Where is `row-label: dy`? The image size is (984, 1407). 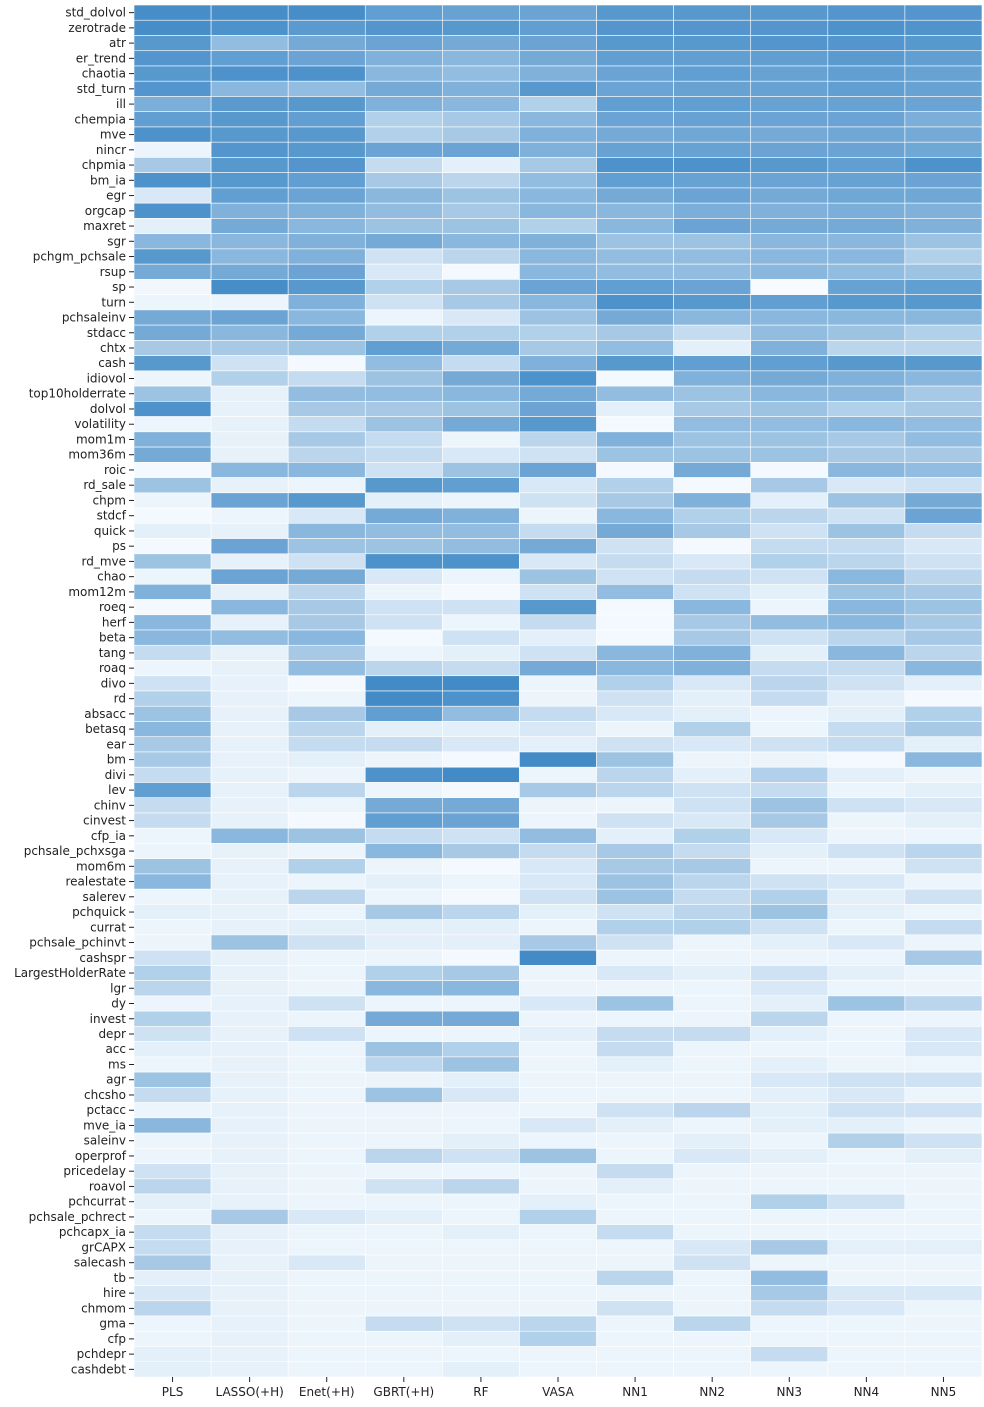
row-label: dy is located at coordinates (118, 1004).